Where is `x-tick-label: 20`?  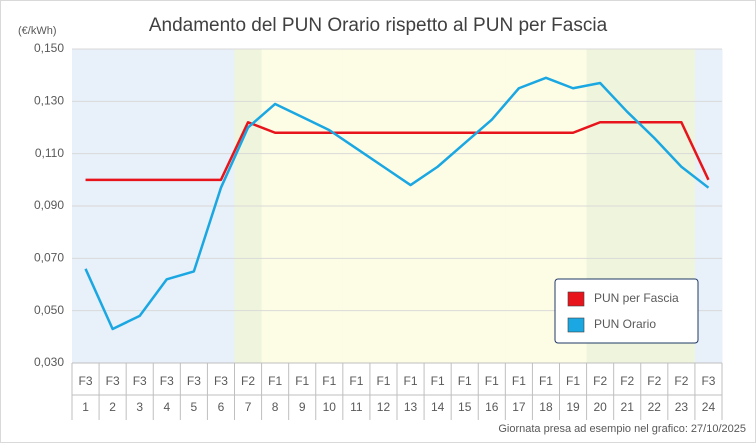
x-tick-label: 20 is located at coordinates (600, 407).